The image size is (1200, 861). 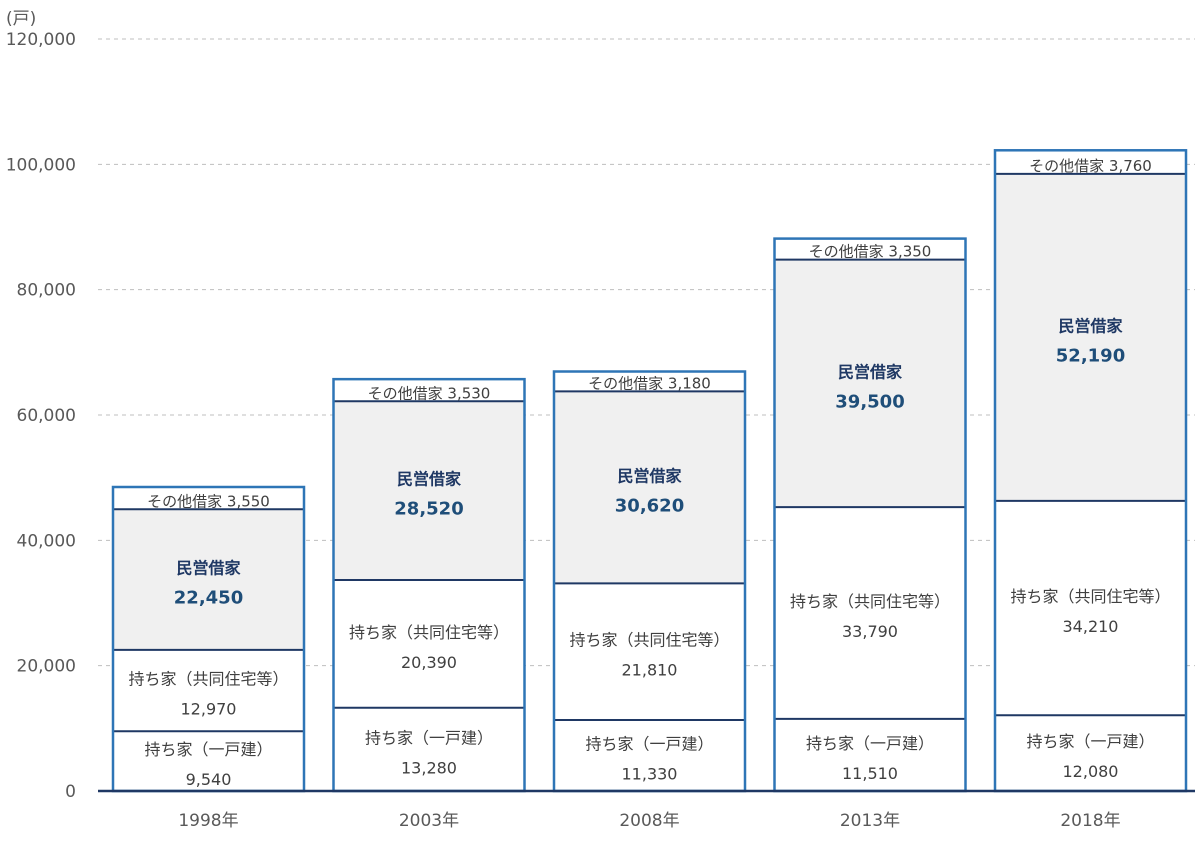 What do you see at coordinates (46, 541) in the screenshot?
I see `y-tick-label: 40,000` at bounding box center [46, 541].